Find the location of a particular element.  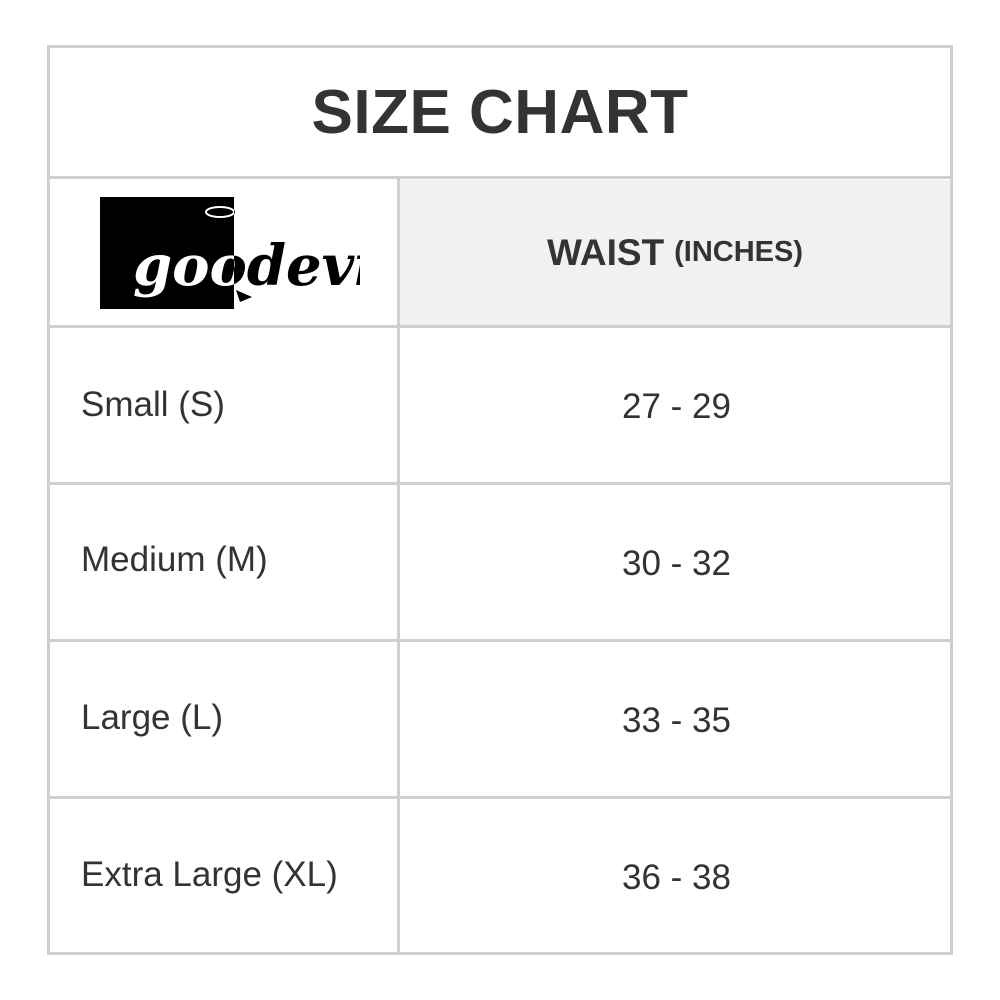

size-label: Small (S) is located at coordinates (153, 404).